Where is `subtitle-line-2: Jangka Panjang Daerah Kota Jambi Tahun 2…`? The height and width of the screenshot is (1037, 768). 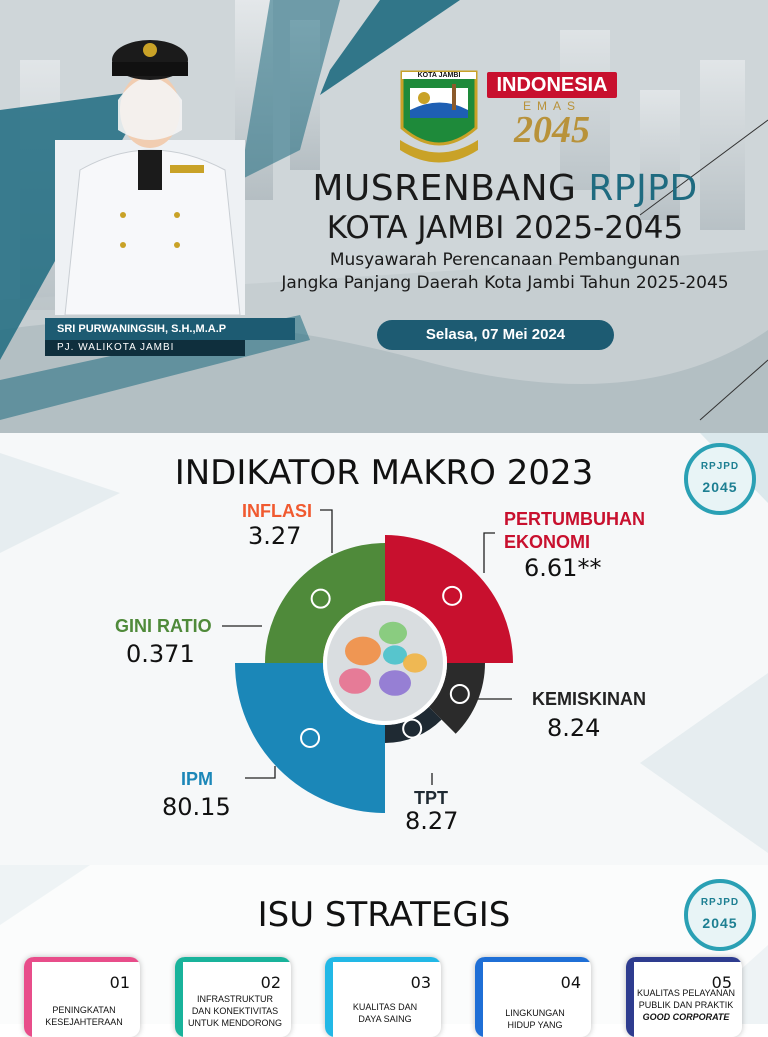
subtitle-line-2: Jangka Panjang Daerah Kota Jambi Tahun 2… is located at coordinates (505, 283).